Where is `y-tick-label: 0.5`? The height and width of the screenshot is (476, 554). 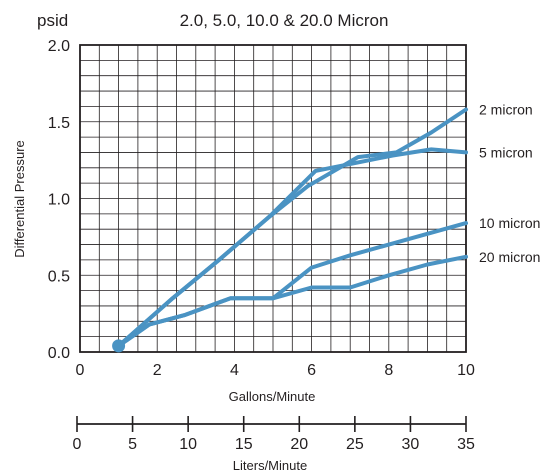
y-tick-label: 0.5 is located at coordinates (59, 276).